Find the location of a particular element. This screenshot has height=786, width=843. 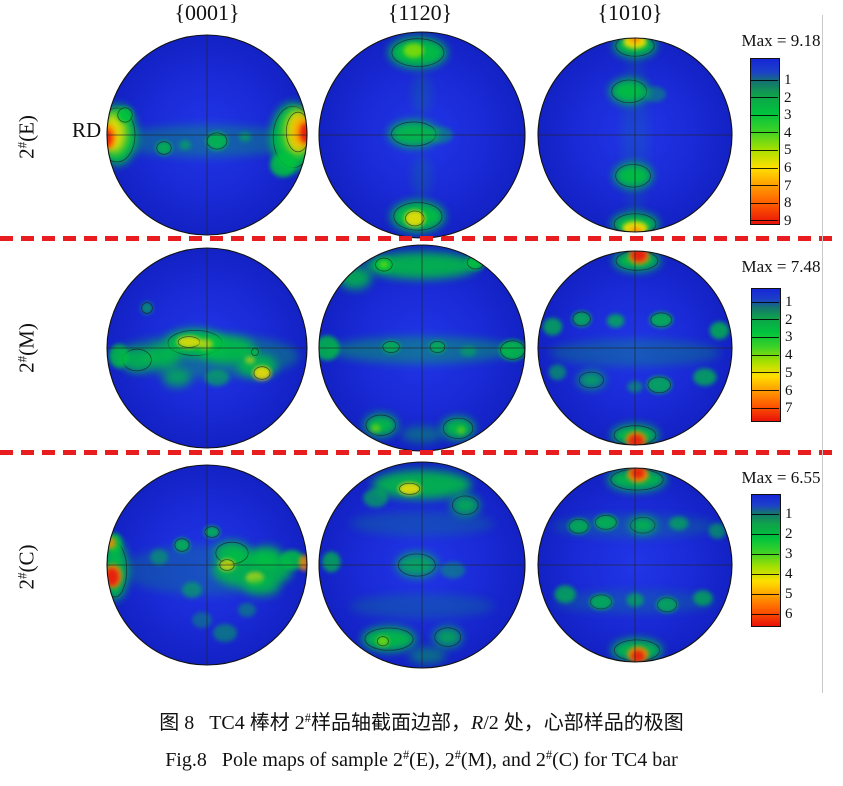

pole-figure-1010-row1 is located at coordinates (635, 135).